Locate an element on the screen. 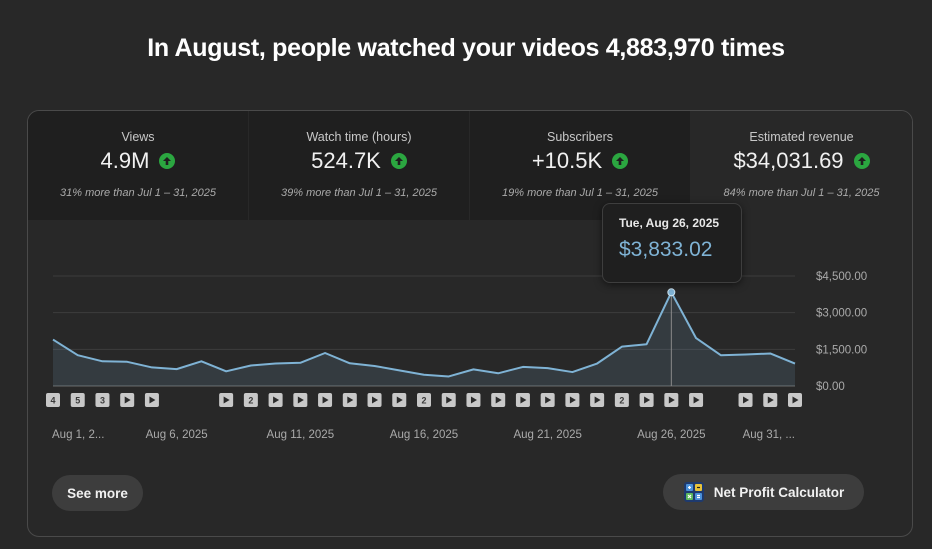 The image size is (932, 549). metric-comparison: 19% more than Jul 1 – 31, 2025 is located at coordinates (580, 193).